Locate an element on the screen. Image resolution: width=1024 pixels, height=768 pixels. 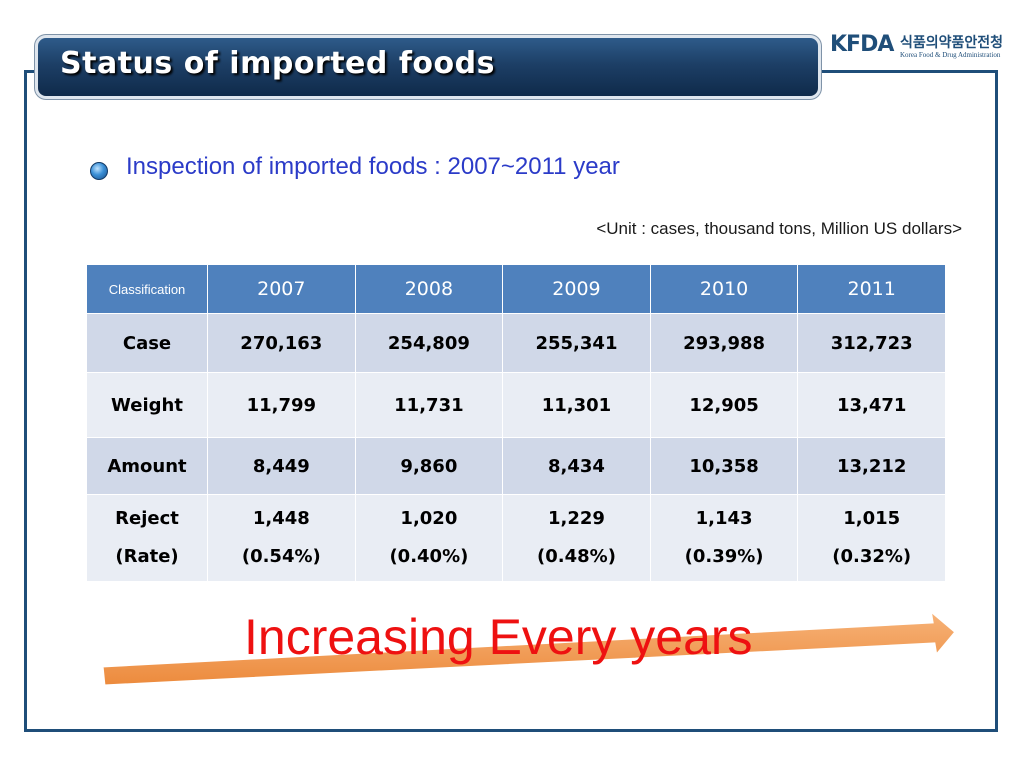
table-cell: 1,229 (0.48%) is located at coordinates (576, 538).